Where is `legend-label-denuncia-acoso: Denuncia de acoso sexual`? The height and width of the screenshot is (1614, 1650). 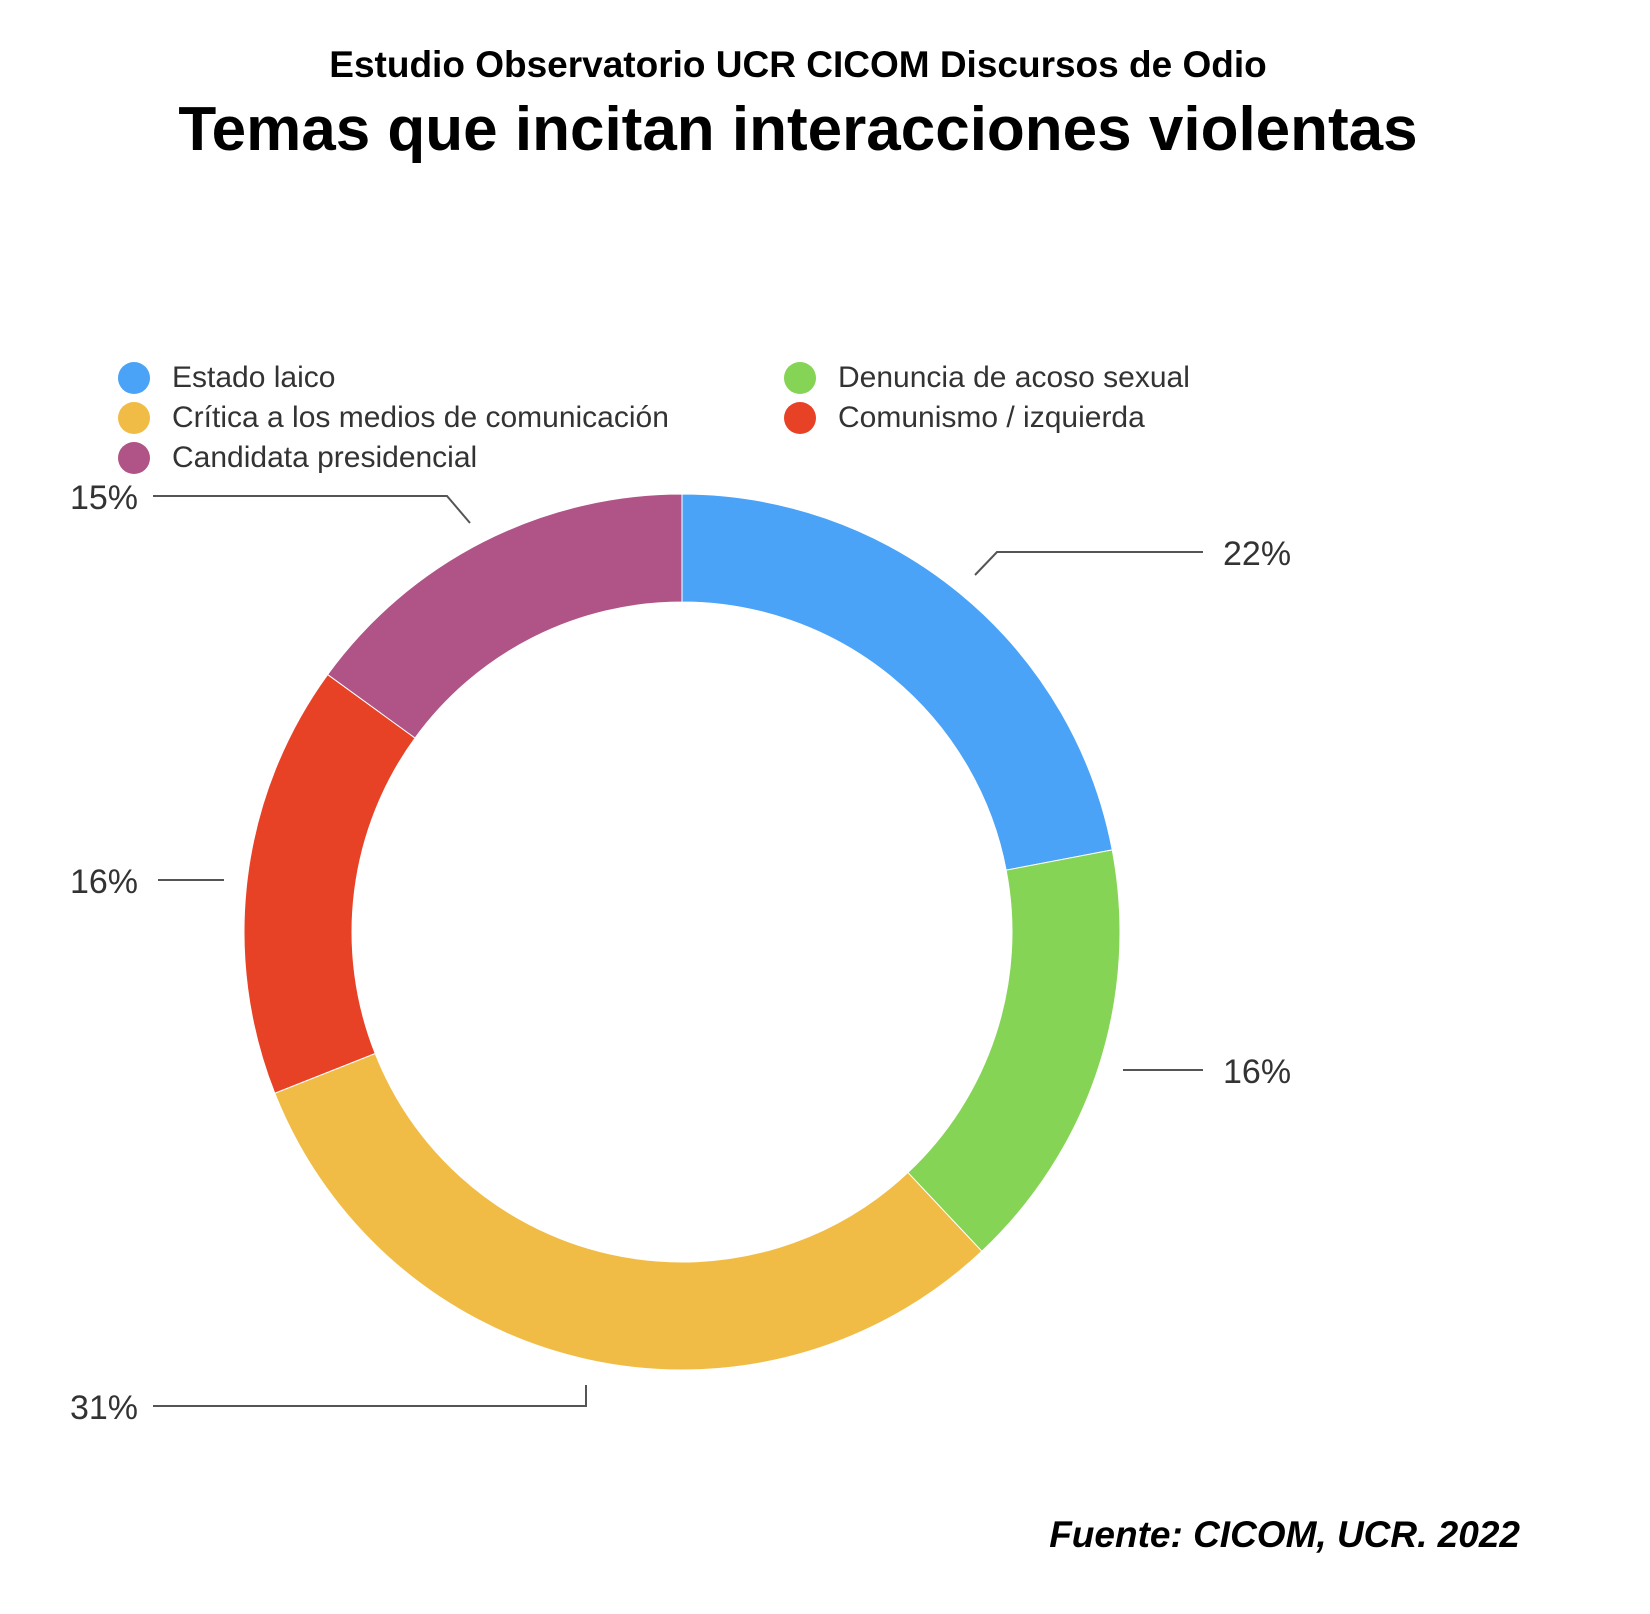 legend-label-denuncia-acoso: Denuncia de acoso sexual is located at coordinates (1014, 377).